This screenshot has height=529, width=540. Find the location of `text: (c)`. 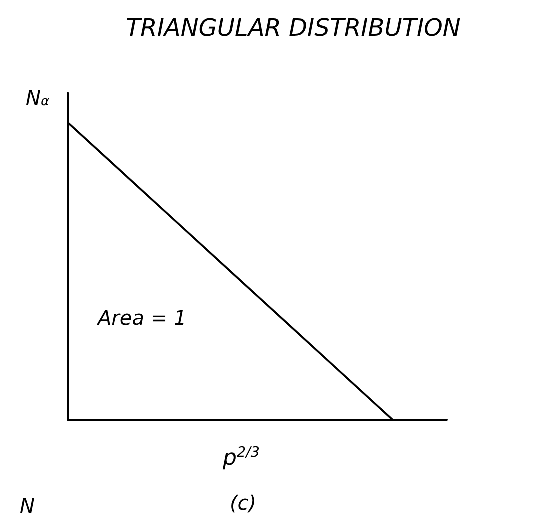

text: (c) is located at coordinates (243, 503).